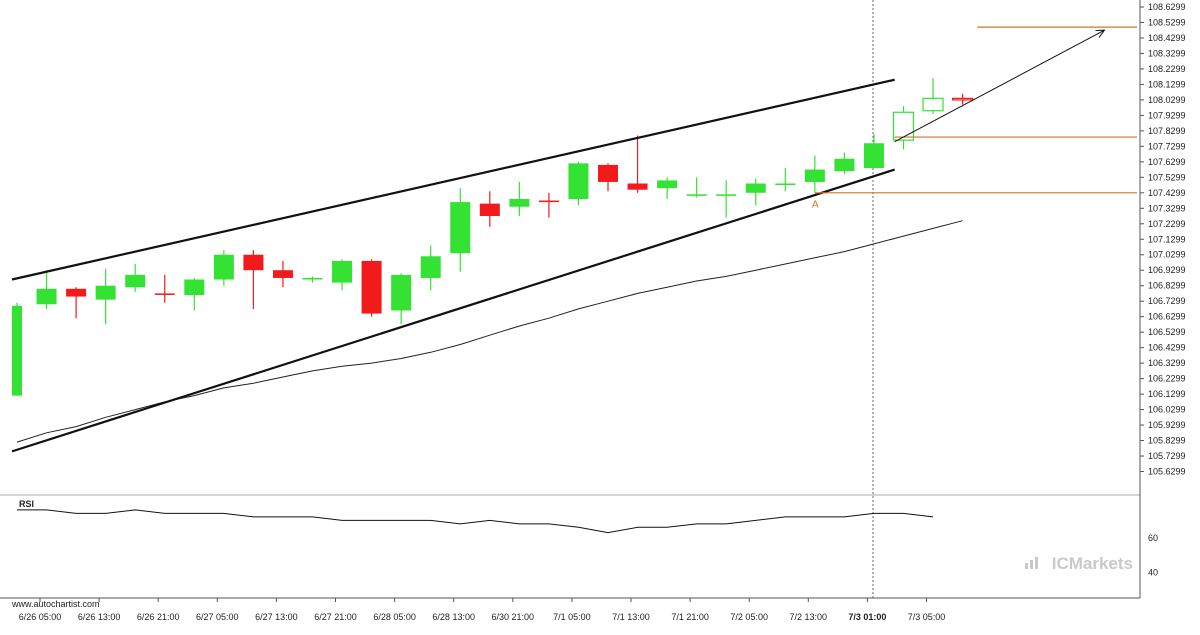 The width and height of the screenshot is (1200, 635). Describe the element at coordinates (1167, 69) in the screenshot. I see `price-tick-label: 108.2299` at that location.